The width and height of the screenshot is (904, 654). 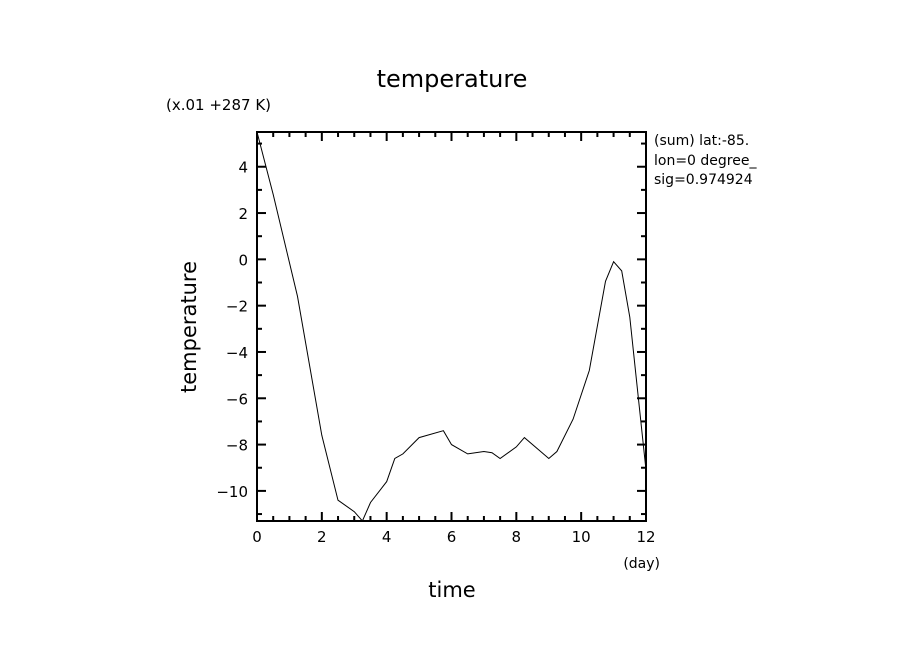 I want to click on y-tick-label: −10, so click(x=232, y=492).